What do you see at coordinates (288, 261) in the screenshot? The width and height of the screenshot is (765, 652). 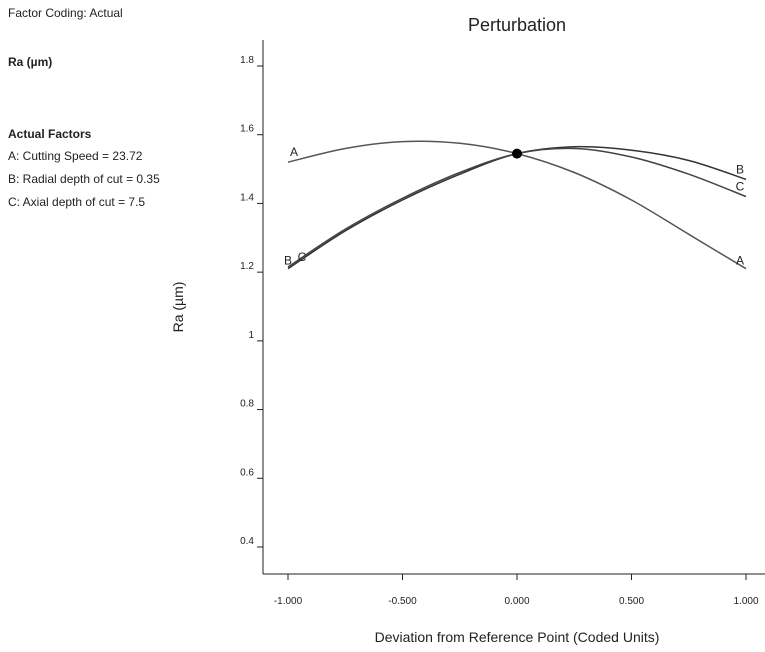 I see `series-label-b-left: B` at bounding box center [288, 261].